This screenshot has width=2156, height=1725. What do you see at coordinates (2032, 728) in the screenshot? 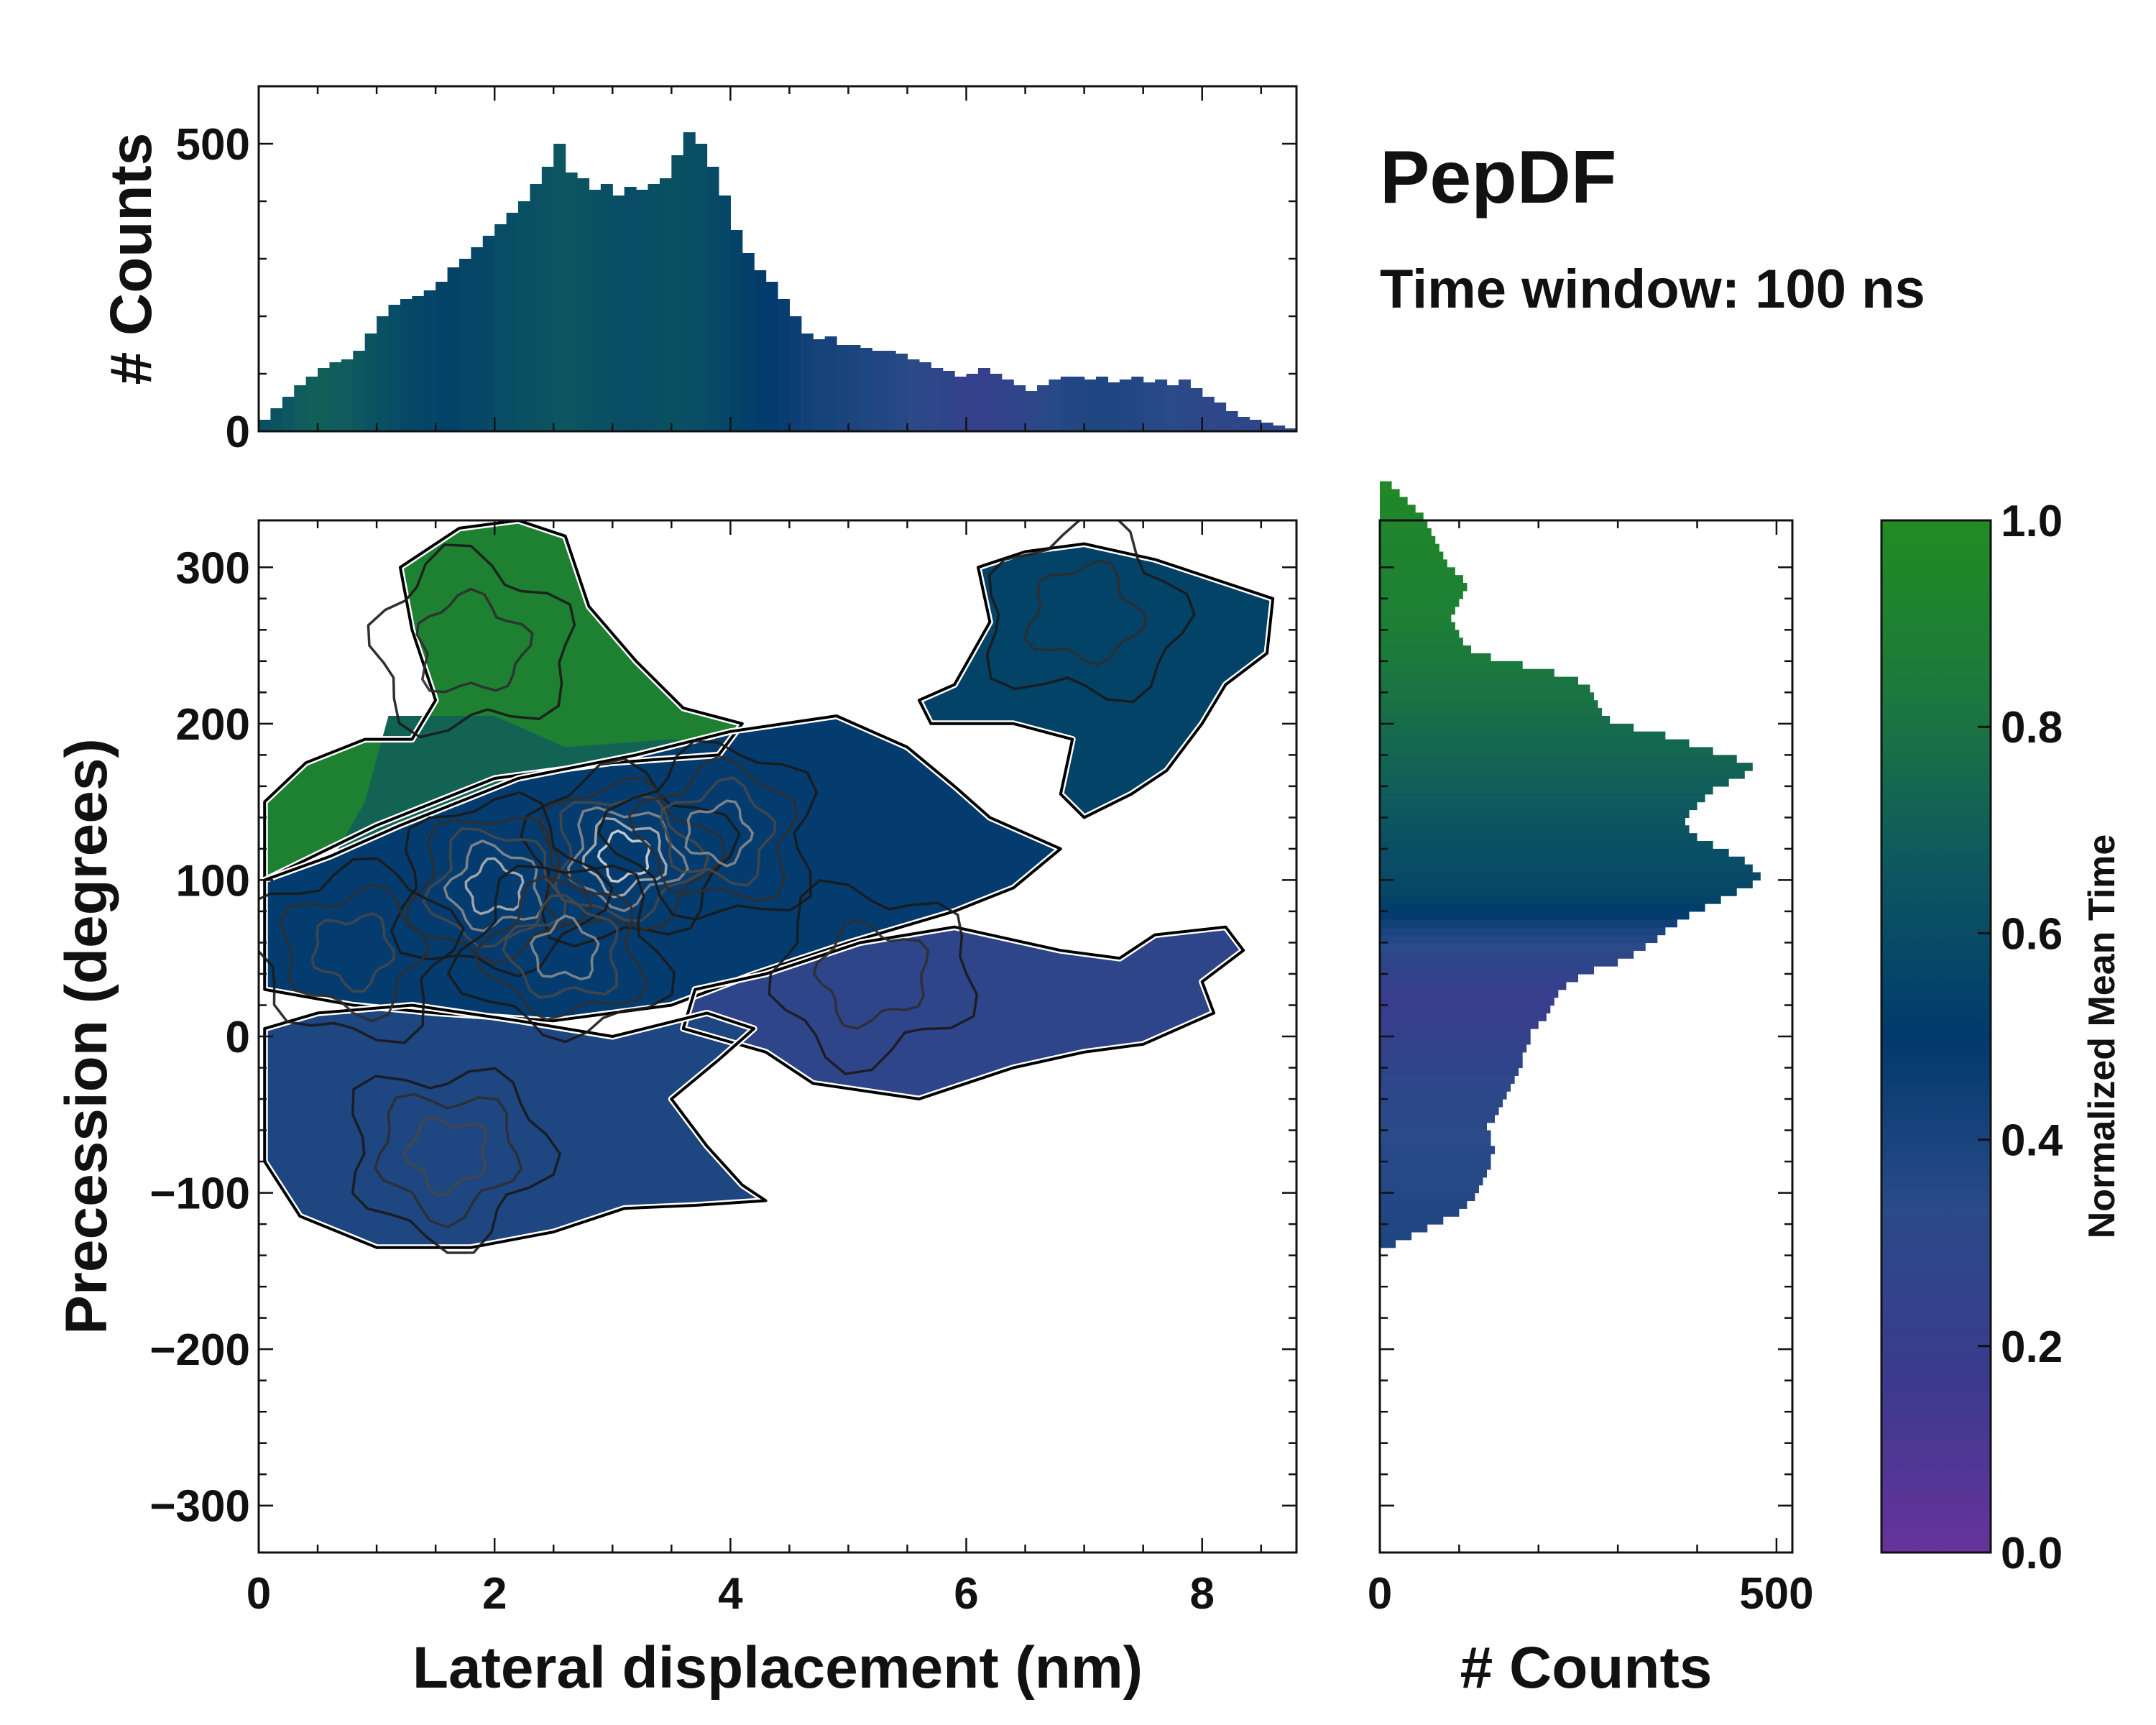
I see `colorbar-tick-label: 0.8` at bounding box center [2032, 728].